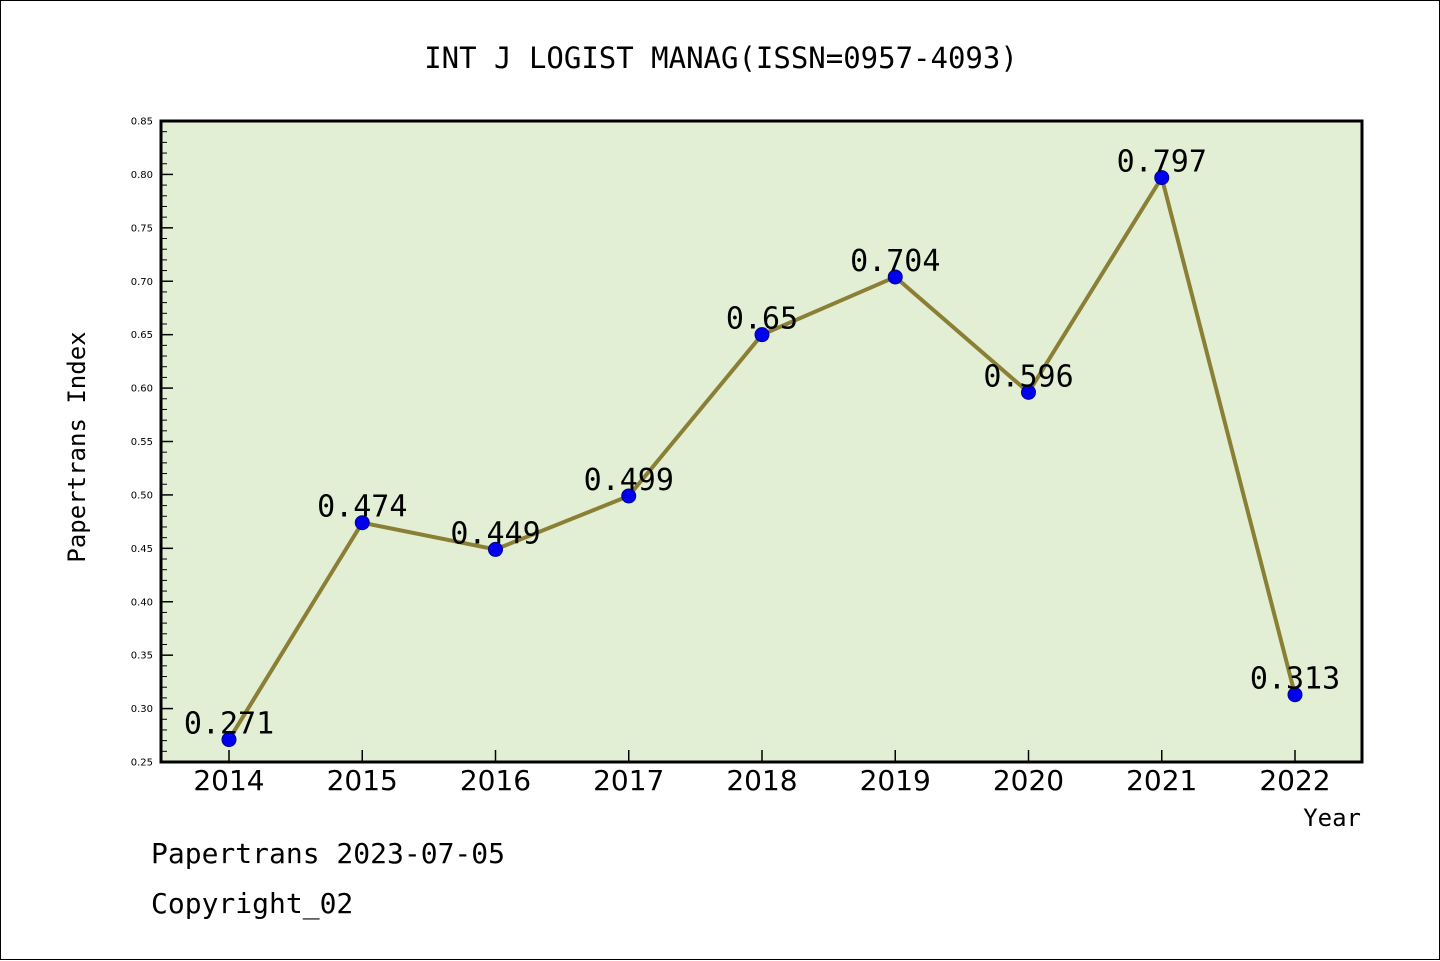 The image size is (1440, 961). What do you see at coordinates (495, 533) in the screenshot?
I see `data-label: 0.449` at bounding box center [495, 533].